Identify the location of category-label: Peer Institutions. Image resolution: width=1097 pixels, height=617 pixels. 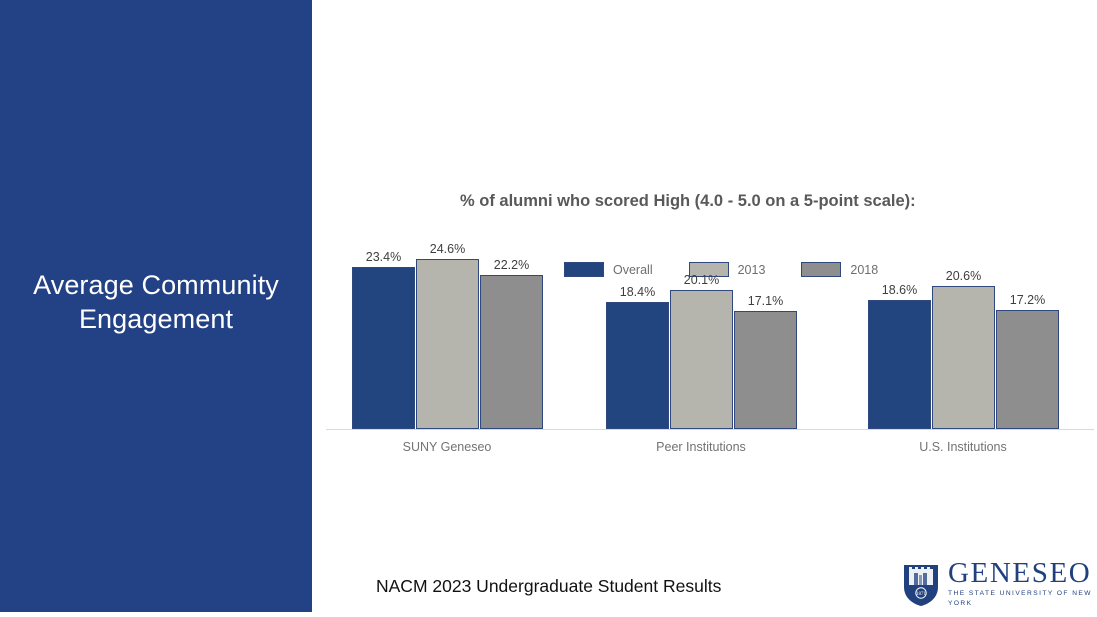
(701, 447).